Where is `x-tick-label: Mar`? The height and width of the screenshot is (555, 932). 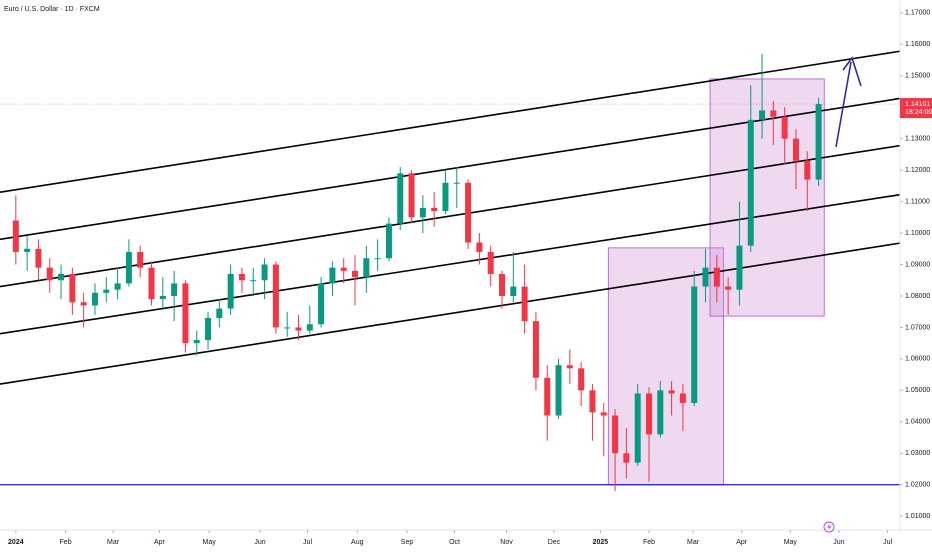 x-tick-label: Mar is located at coordinates (113, 542).